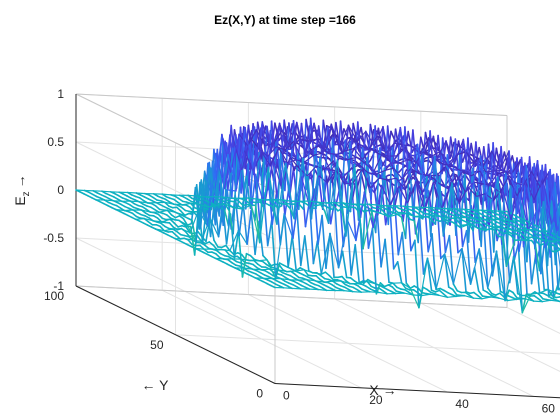  What do you see at coordinates (22, 189) in the screenshot?
I see `svg-text:Ez→: Ez →` at bounding box center [22, 189].